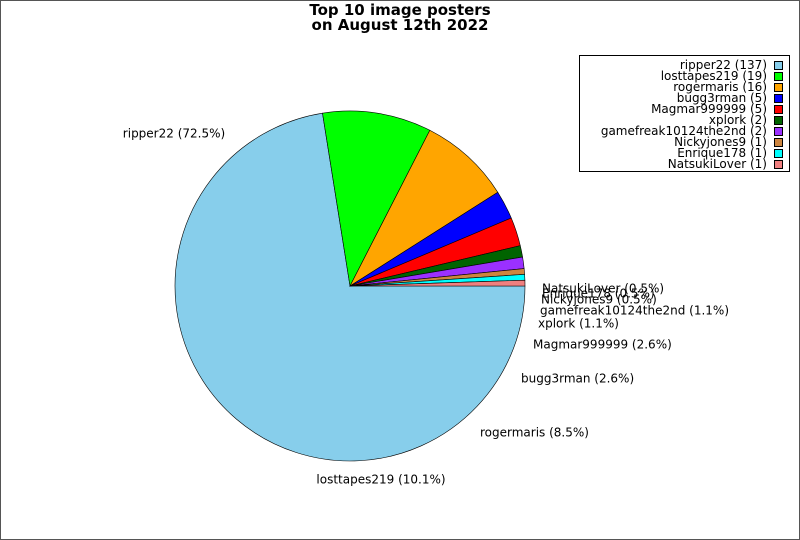 This screenshot has width=800, height=540. Describe the element at coordinates (723, 65) in the screenshot. I see `legend-label: ripper22 (137)` at that location.